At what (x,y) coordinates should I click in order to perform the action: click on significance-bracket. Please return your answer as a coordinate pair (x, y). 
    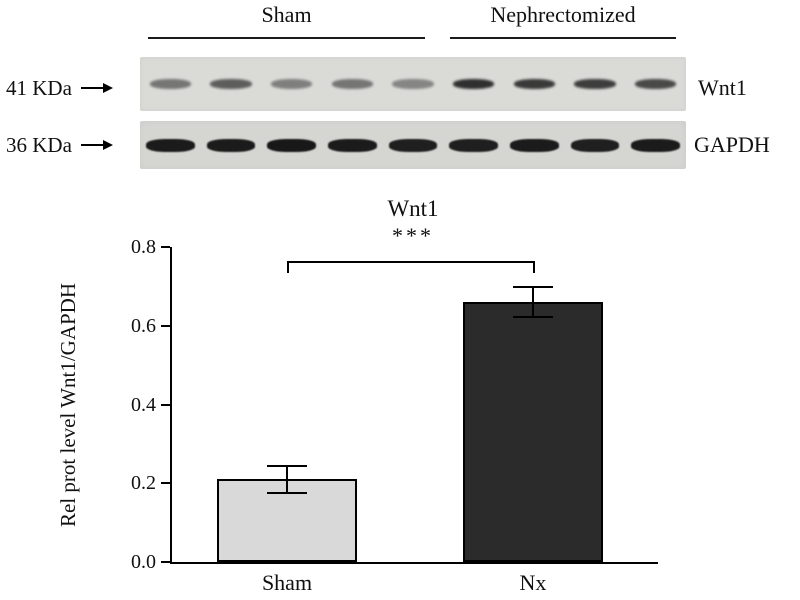
    Looking at the image, I should click on (411, 262).